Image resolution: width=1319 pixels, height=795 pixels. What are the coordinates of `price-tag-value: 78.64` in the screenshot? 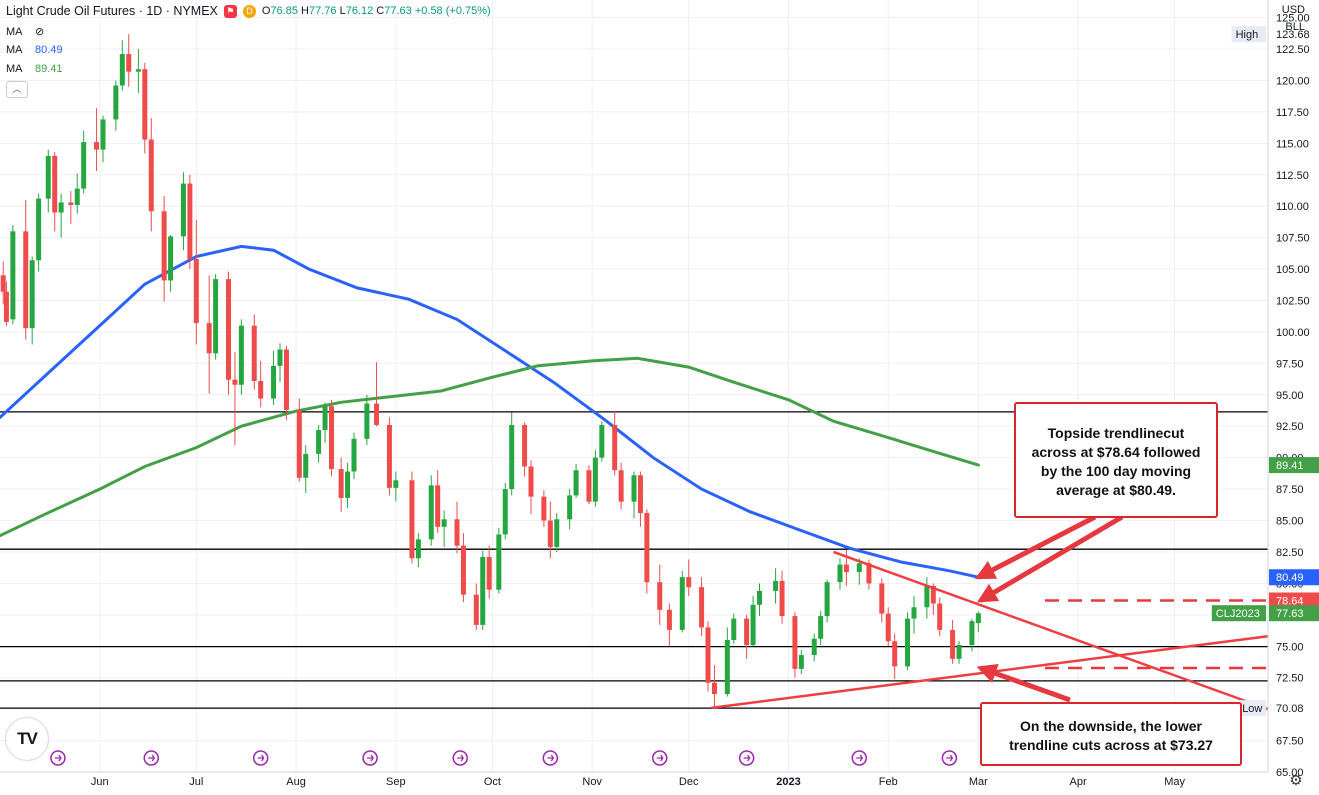 It's located at (1290, 602).